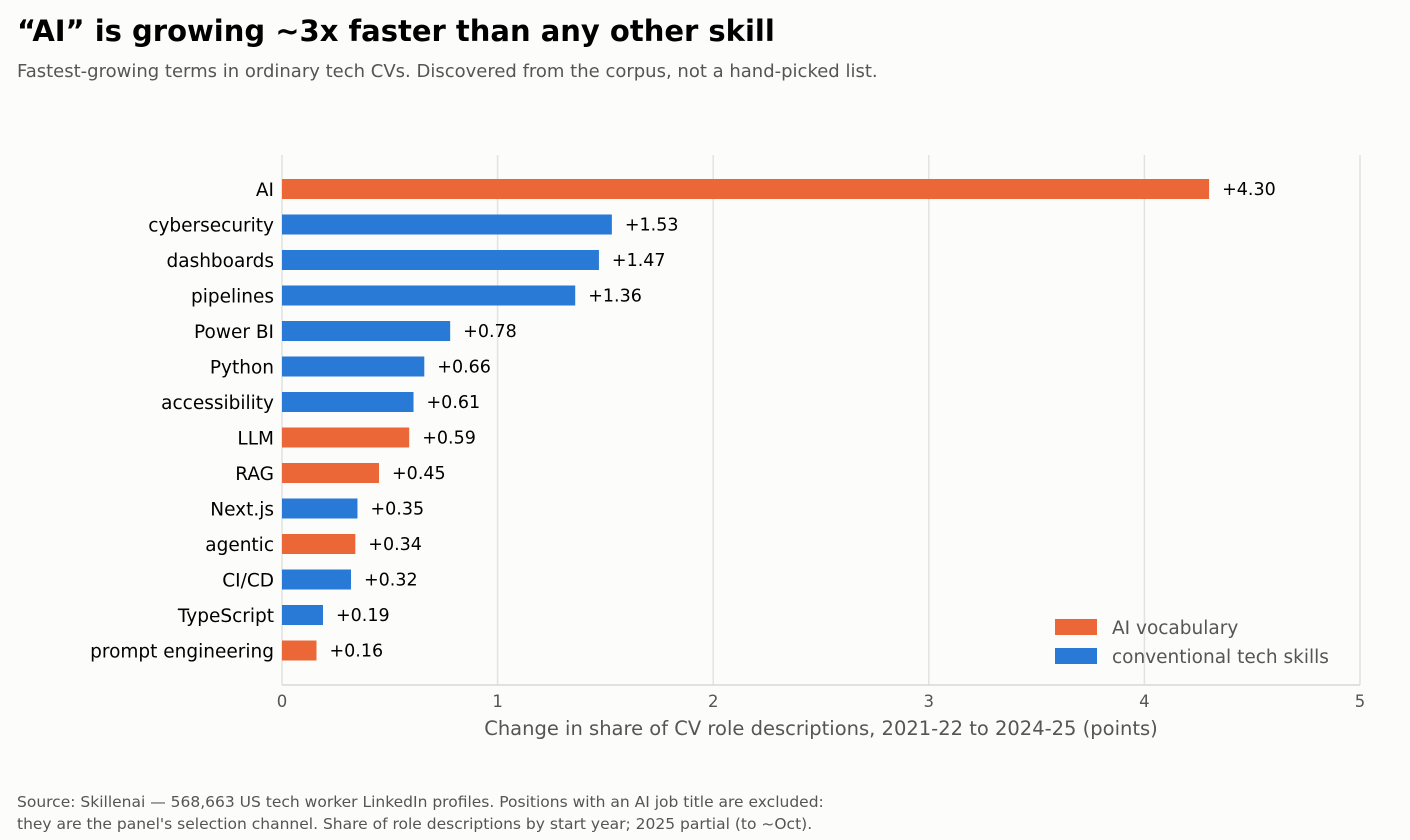 This screenshot has width=1410, height=840. Describe the element at coordinates (225, 616) in the screenshot. I see `category-label: TypeScript` at that location.